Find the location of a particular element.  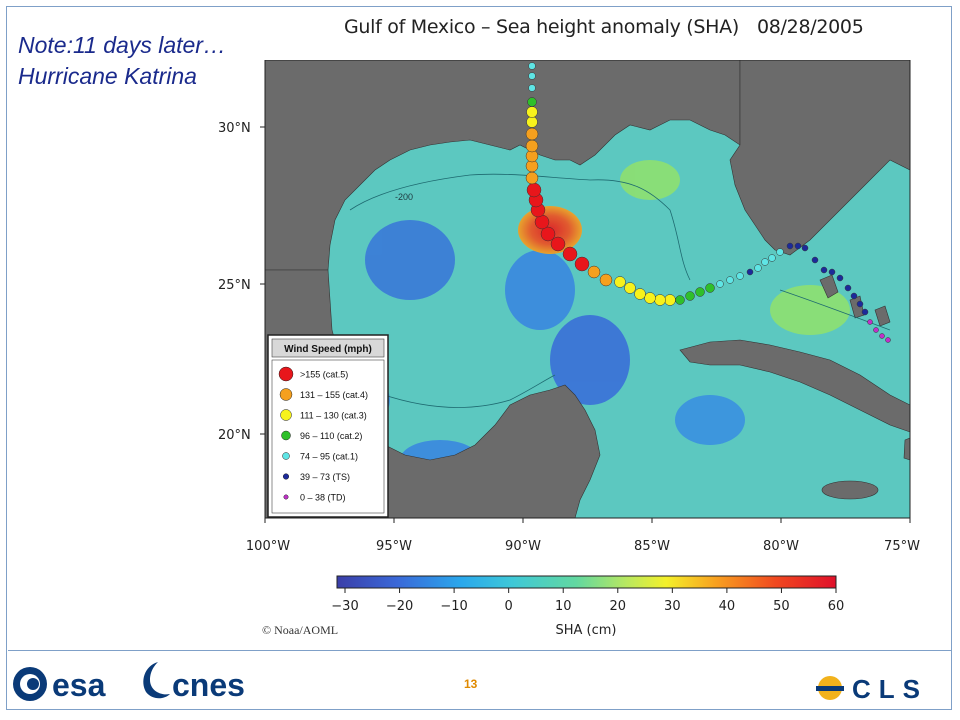

cnes-logo-text: cnes is located at coordinates (208, 684).